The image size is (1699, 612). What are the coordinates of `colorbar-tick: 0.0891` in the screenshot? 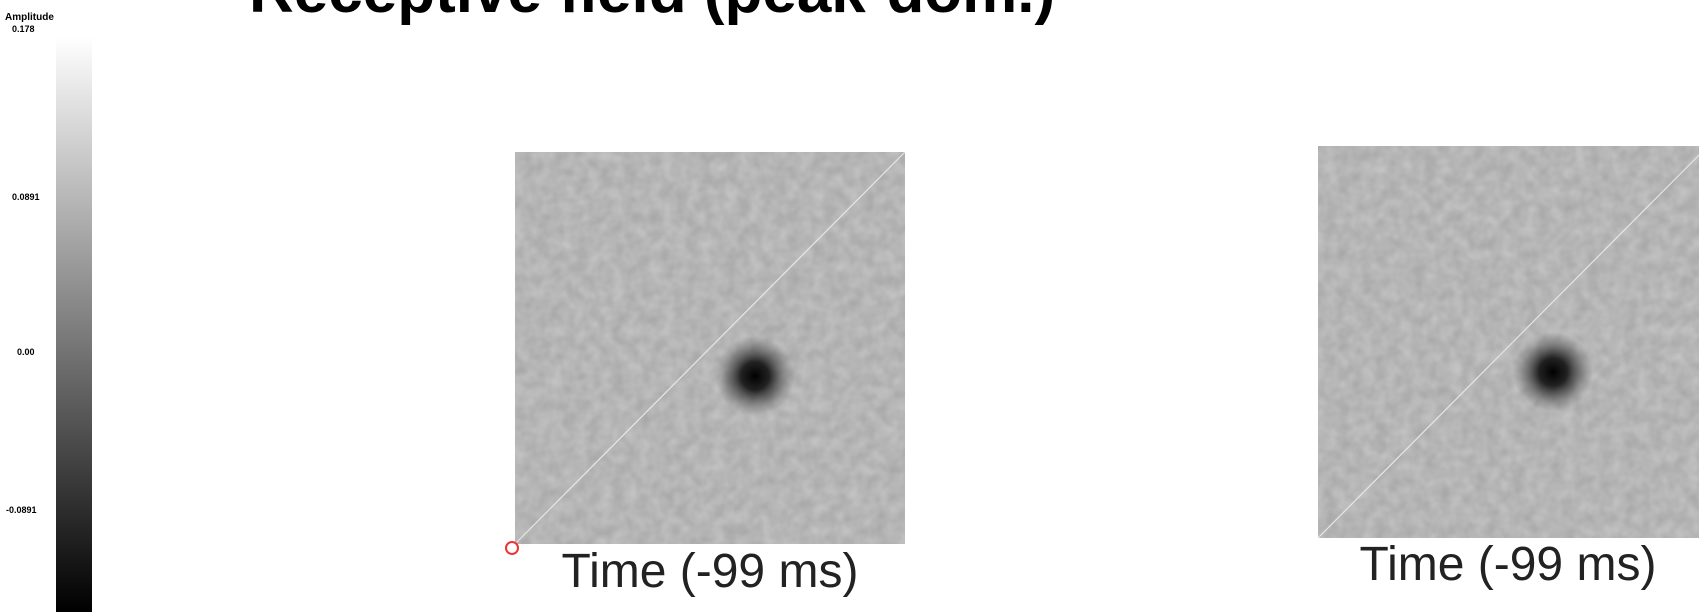 It's located at (26, 197).